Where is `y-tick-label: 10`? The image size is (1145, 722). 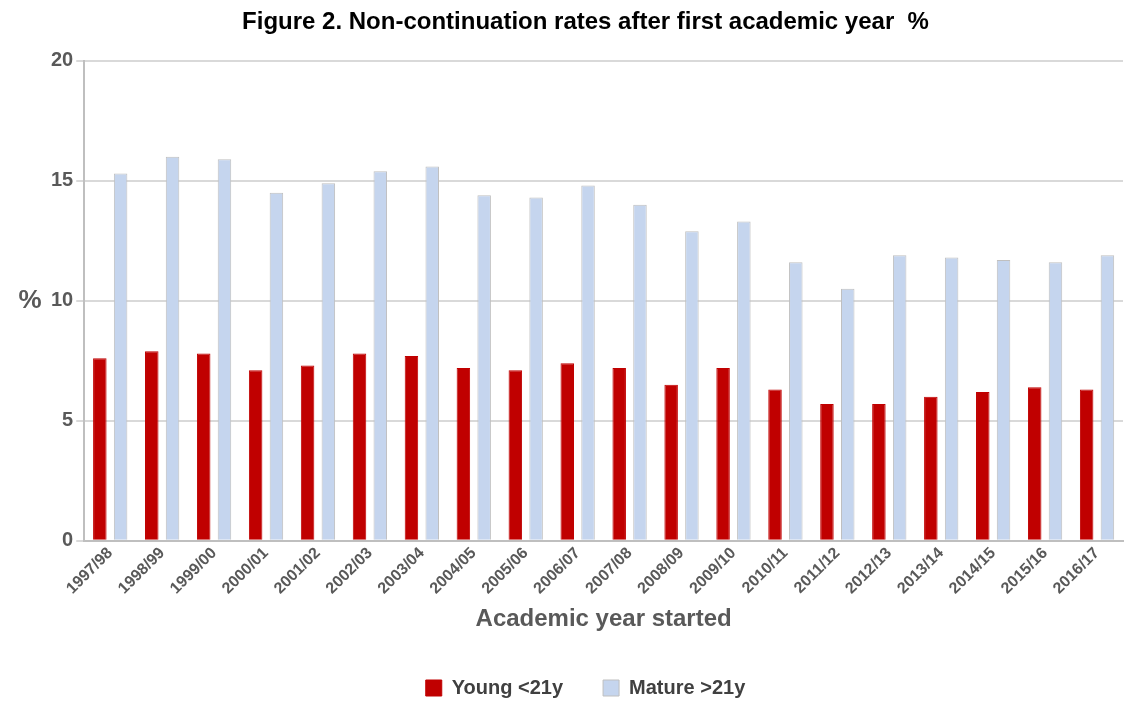
y-tick-label: 10 is located at coordinates (62, 299).